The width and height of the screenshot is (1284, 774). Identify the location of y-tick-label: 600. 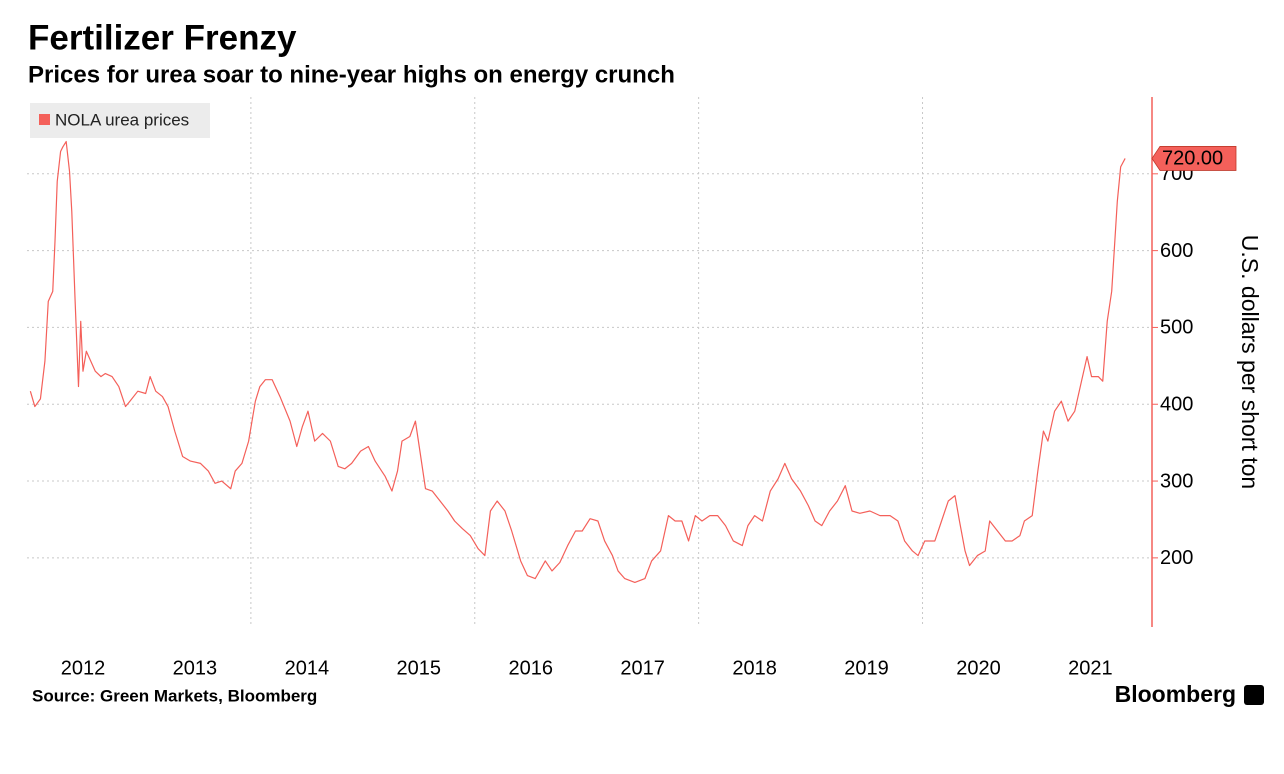
(1176, 251).